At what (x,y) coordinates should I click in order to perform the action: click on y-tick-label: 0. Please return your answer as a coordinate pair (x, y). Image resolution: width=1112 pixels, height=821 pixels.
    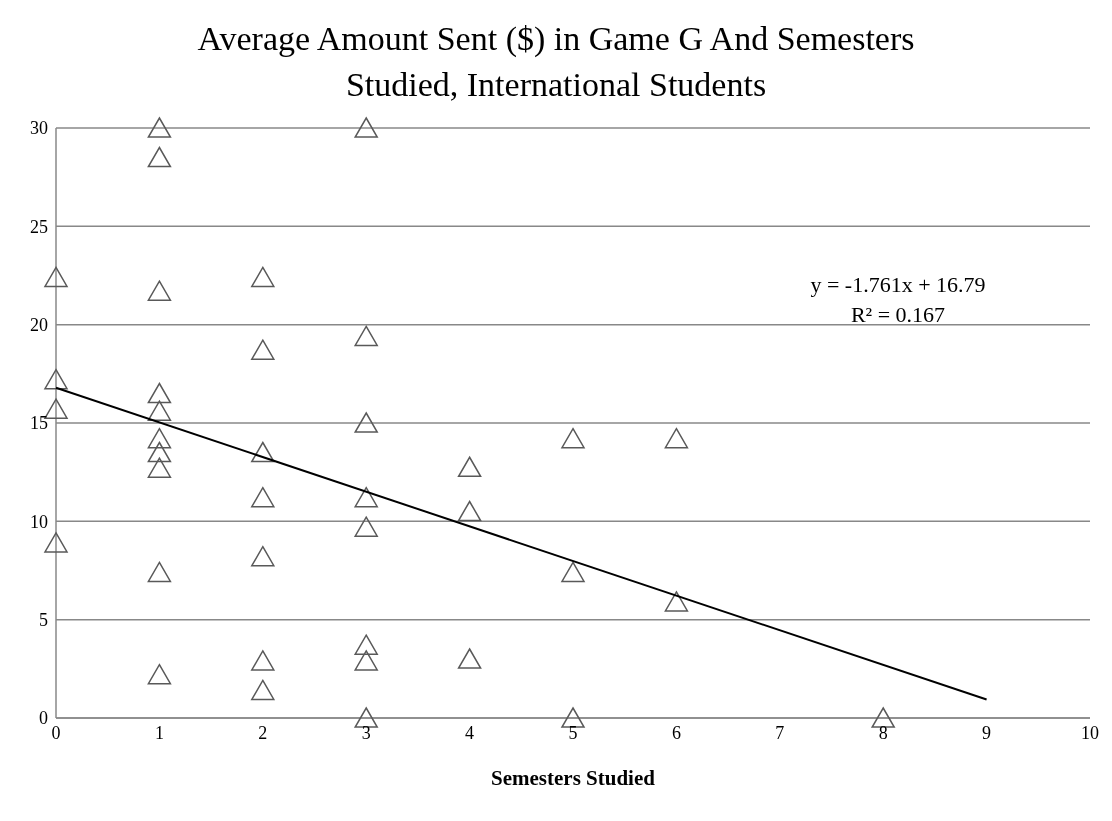
    Looking at the image, I should click on (43, 718).